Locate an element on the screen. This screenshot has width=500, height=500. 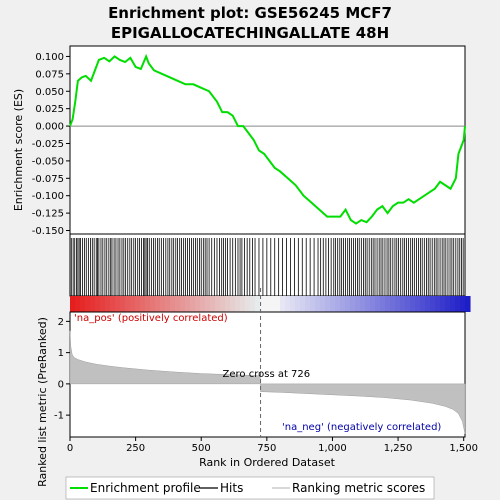
rank-y-tick-label: 0 is located at coordinates (61, 384).